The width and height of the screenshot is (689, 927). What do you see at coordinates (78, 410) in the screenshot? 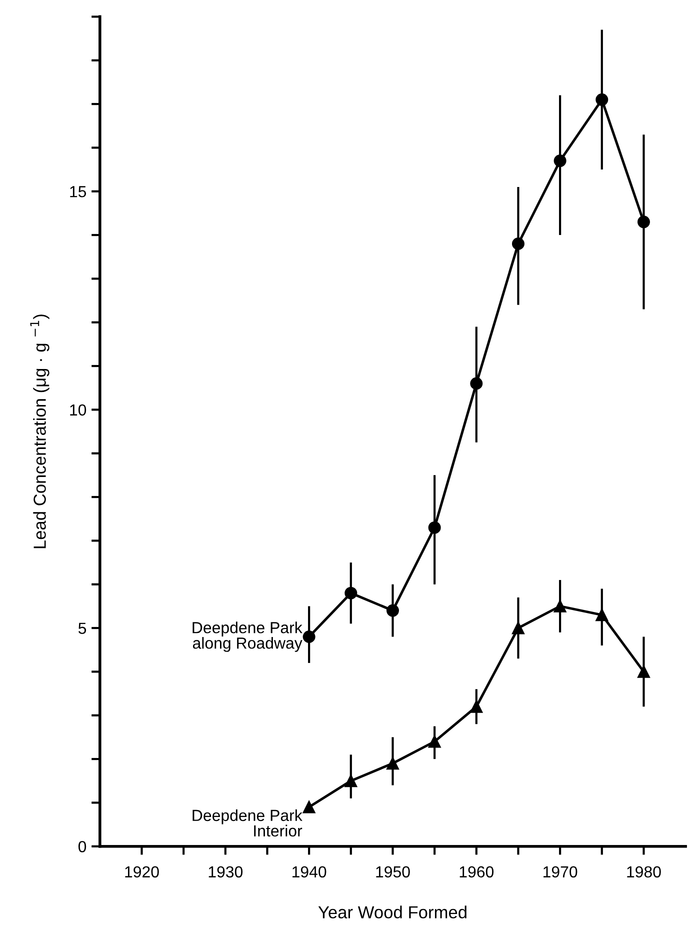
I see `y-tick-label: 10` at bounding box center [78, 410].